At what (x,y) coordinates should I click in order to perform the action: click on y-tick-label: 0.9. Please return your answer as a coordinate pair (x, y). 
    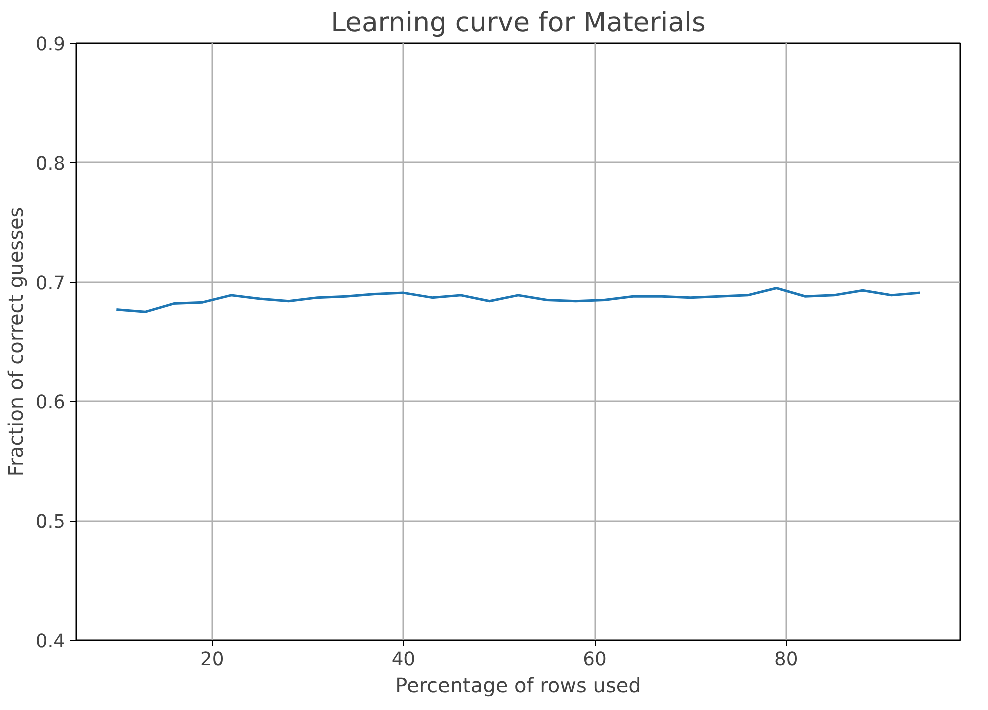
    Looking at the image, I should click on (51, 45).